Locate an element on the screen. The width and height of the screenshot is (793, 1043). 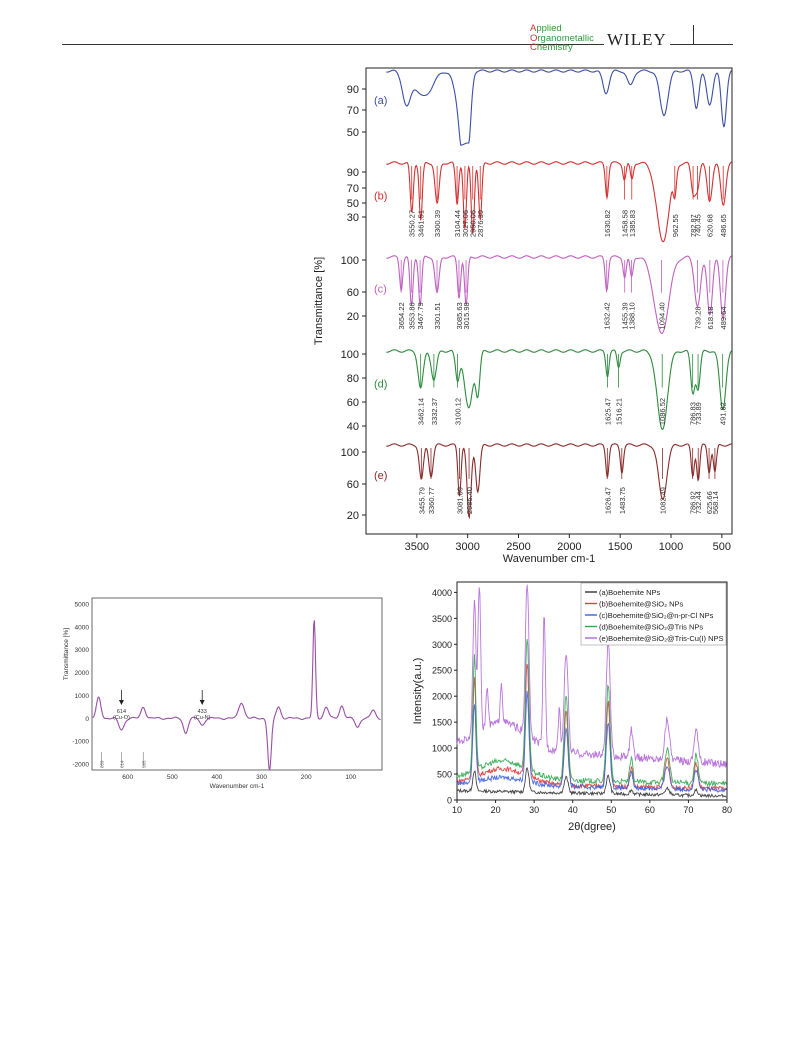
journal-word: hemistry is located at coordinates (554, 47).